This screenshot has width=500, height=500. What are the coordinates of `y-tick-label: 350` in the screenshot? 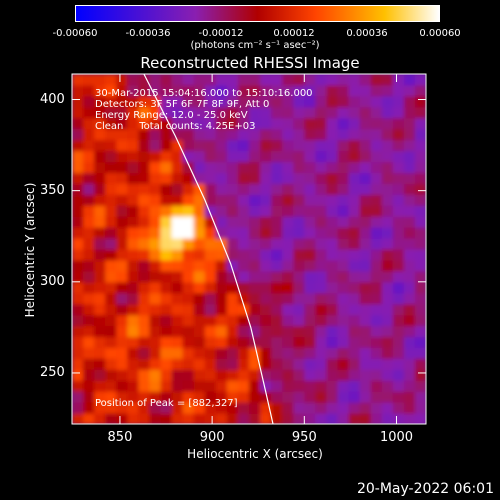 It's located at (52, 190).